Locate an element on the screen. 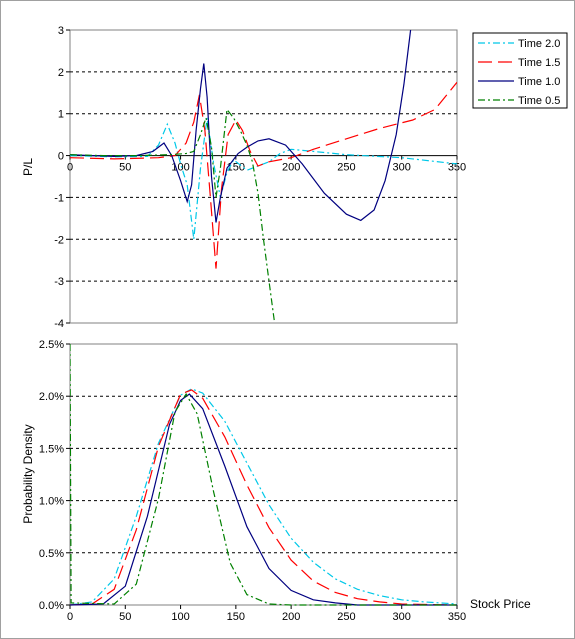 This screenshot has height=639, width=575. bottom-y-tick-labels: 2.5% 2.0% 1.5% 1.0% 0.5% 0.0% is located at coordinates (54, 475).